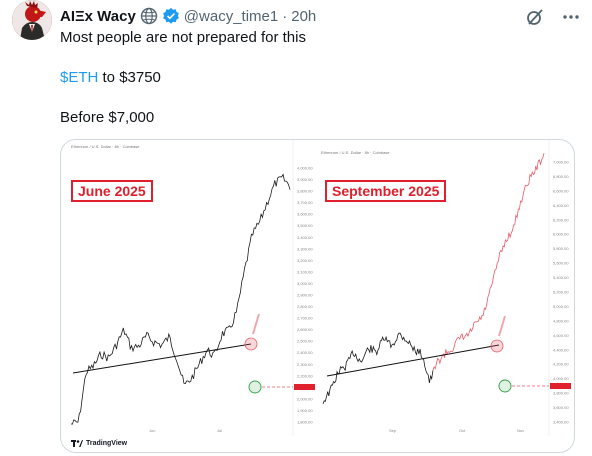 This screenshot has width=592, height=456. What do you see at coordinates (305, 398) in the screenshot?
I see `price-axis-label: 2,000.00` at bounding box center [305, 398].